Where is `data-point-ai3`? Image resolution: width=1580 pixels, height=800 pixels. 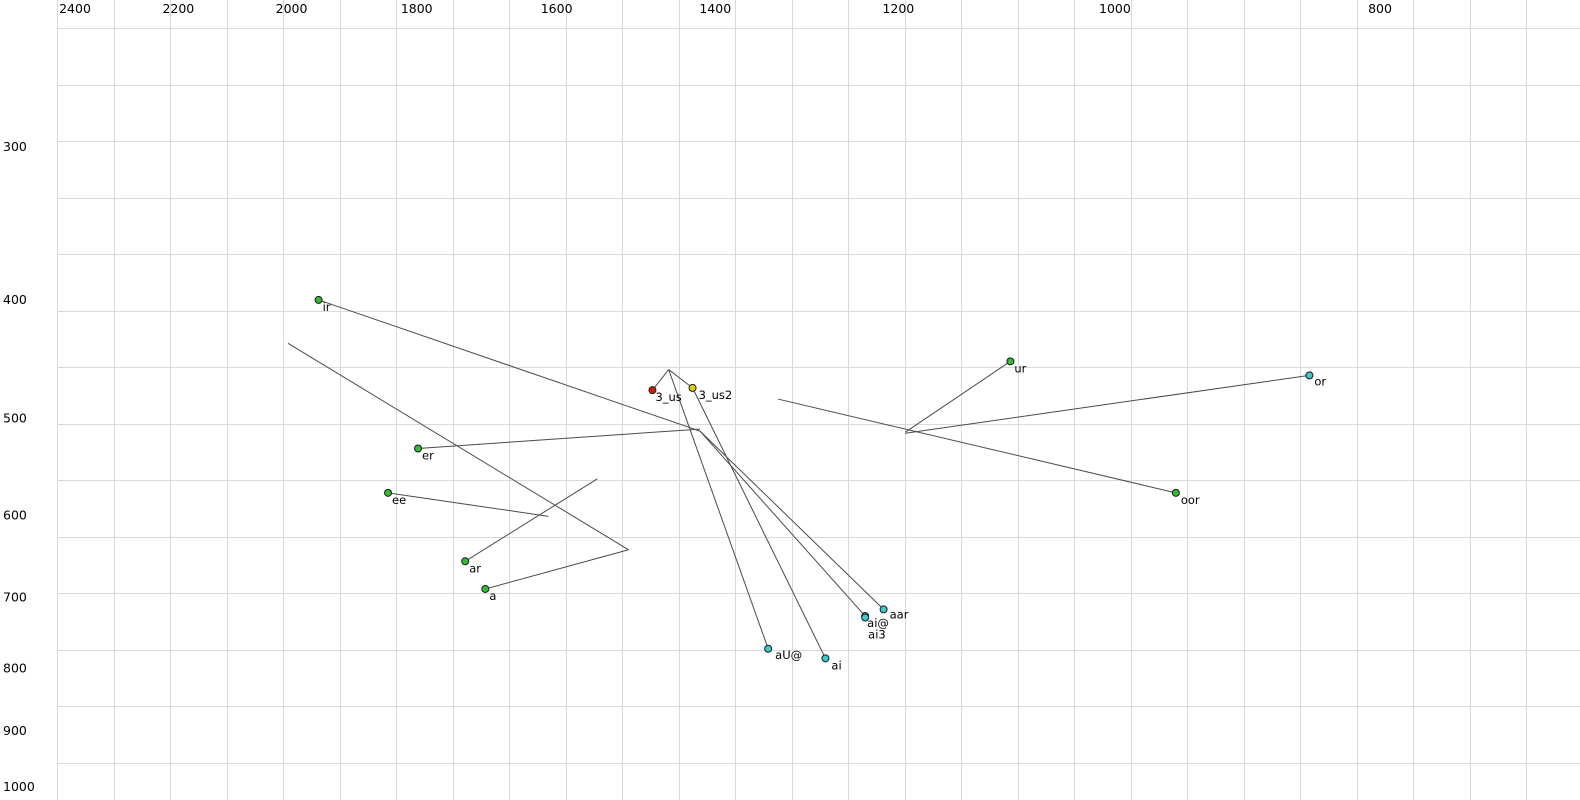 data-point-ai3 is located at coordinates (865, 617).